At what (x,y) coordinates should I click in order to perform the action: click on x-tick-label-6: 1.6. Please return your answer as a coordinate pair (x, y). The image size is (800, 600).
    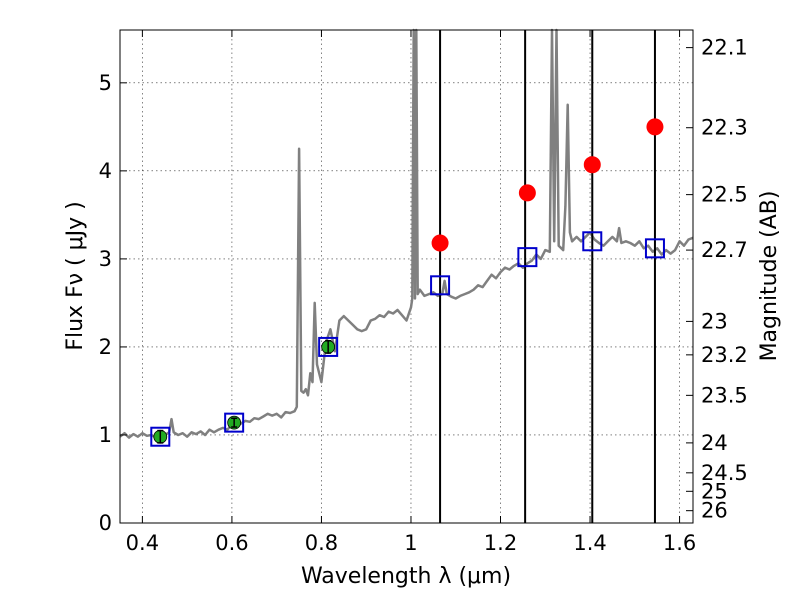
    Looking at the image, I should click on (679, 543).